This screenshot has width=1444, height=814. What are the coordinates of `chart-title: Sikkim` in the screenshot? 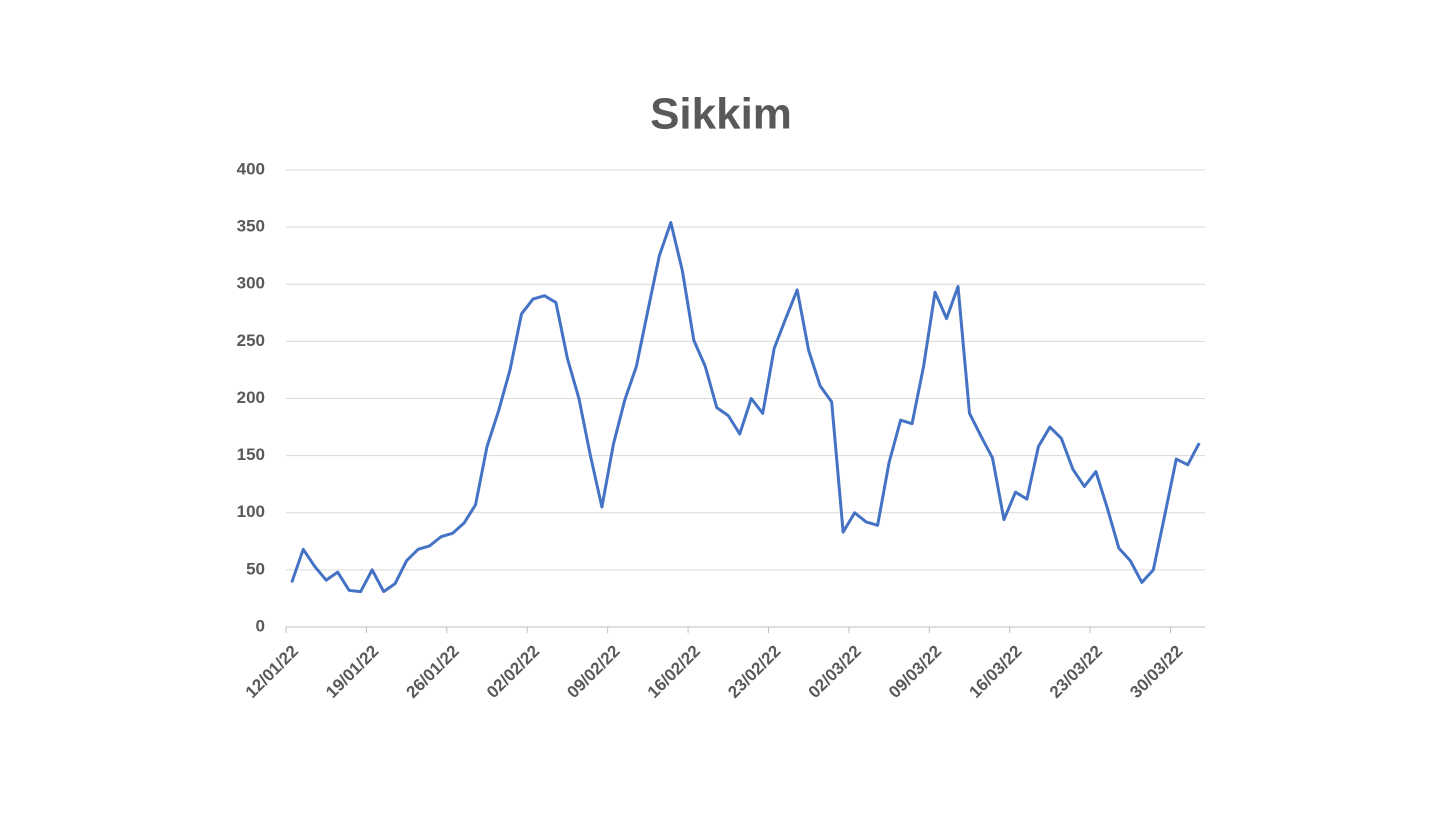 It's located at (721, 114).